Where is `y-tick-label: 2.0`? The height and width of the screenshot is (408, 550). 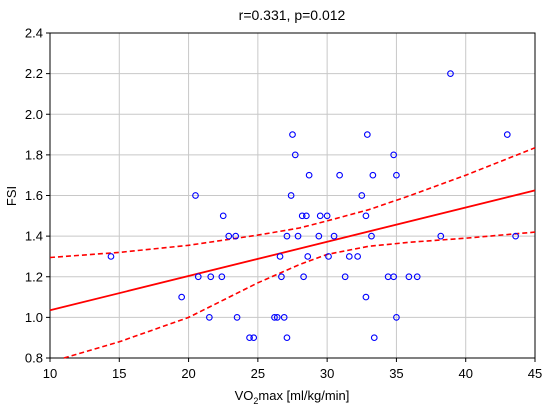 y-tick-label: 2.0 is located at coordinates (34, 114).